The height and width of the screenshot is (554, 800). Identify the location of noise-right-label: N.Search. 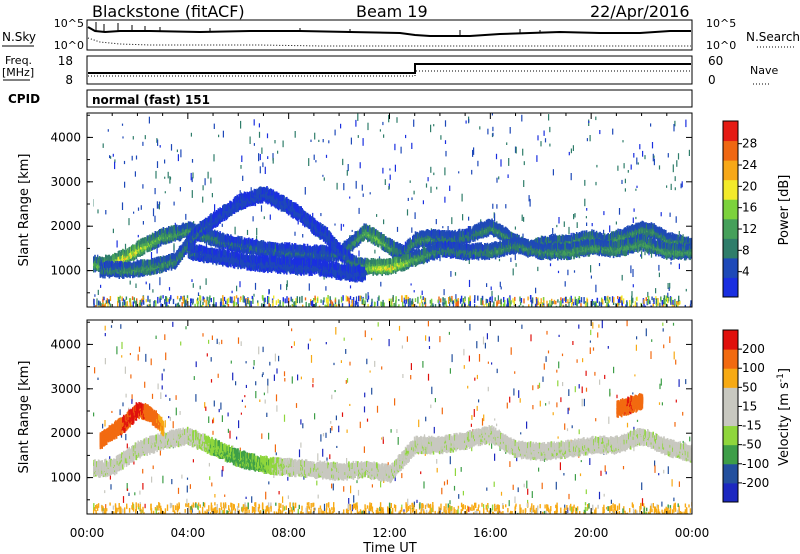
(773, 37).